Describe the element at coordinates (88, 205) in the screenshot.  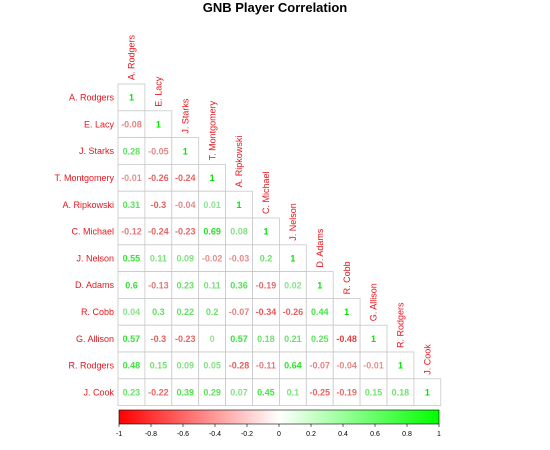
I see `row-label-a-ripkowski: A. Ripkowski` at that location.